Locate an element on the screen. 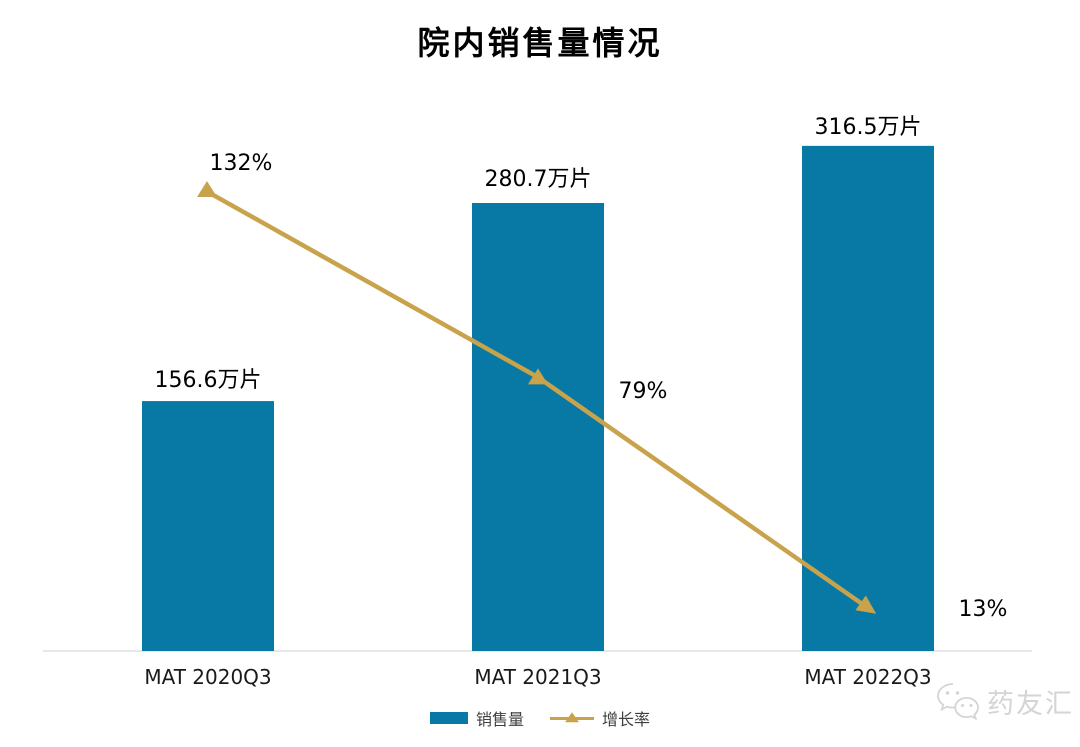 The image size is (1080, 747). bar-MAT 2022Q3 is located at coordinates (868, 398).